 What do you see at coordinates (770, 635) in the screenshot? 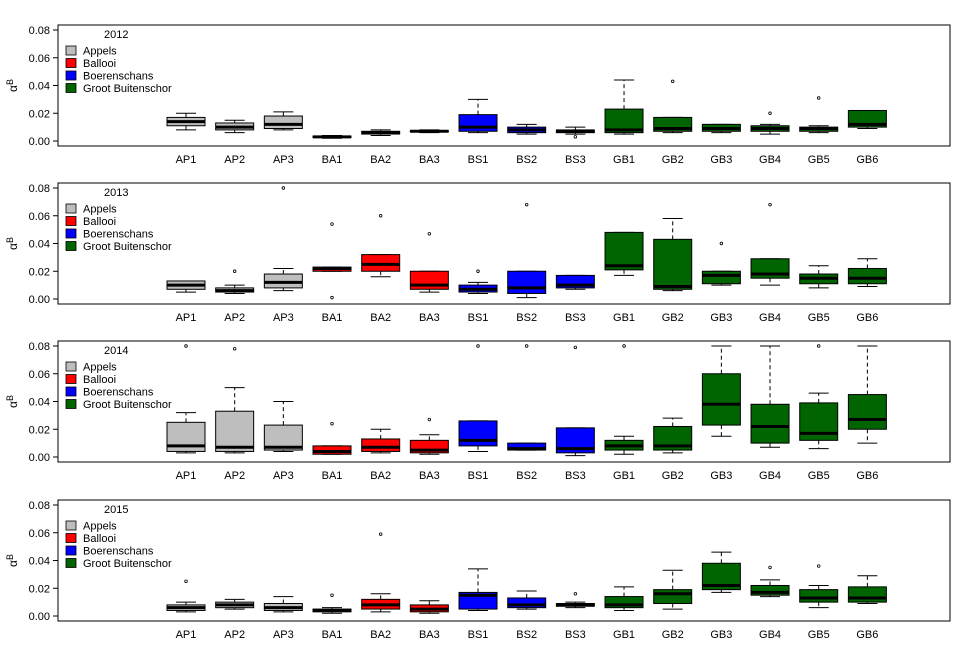
I see `x-tick-label: GB4` at bounding box center [770, 635].